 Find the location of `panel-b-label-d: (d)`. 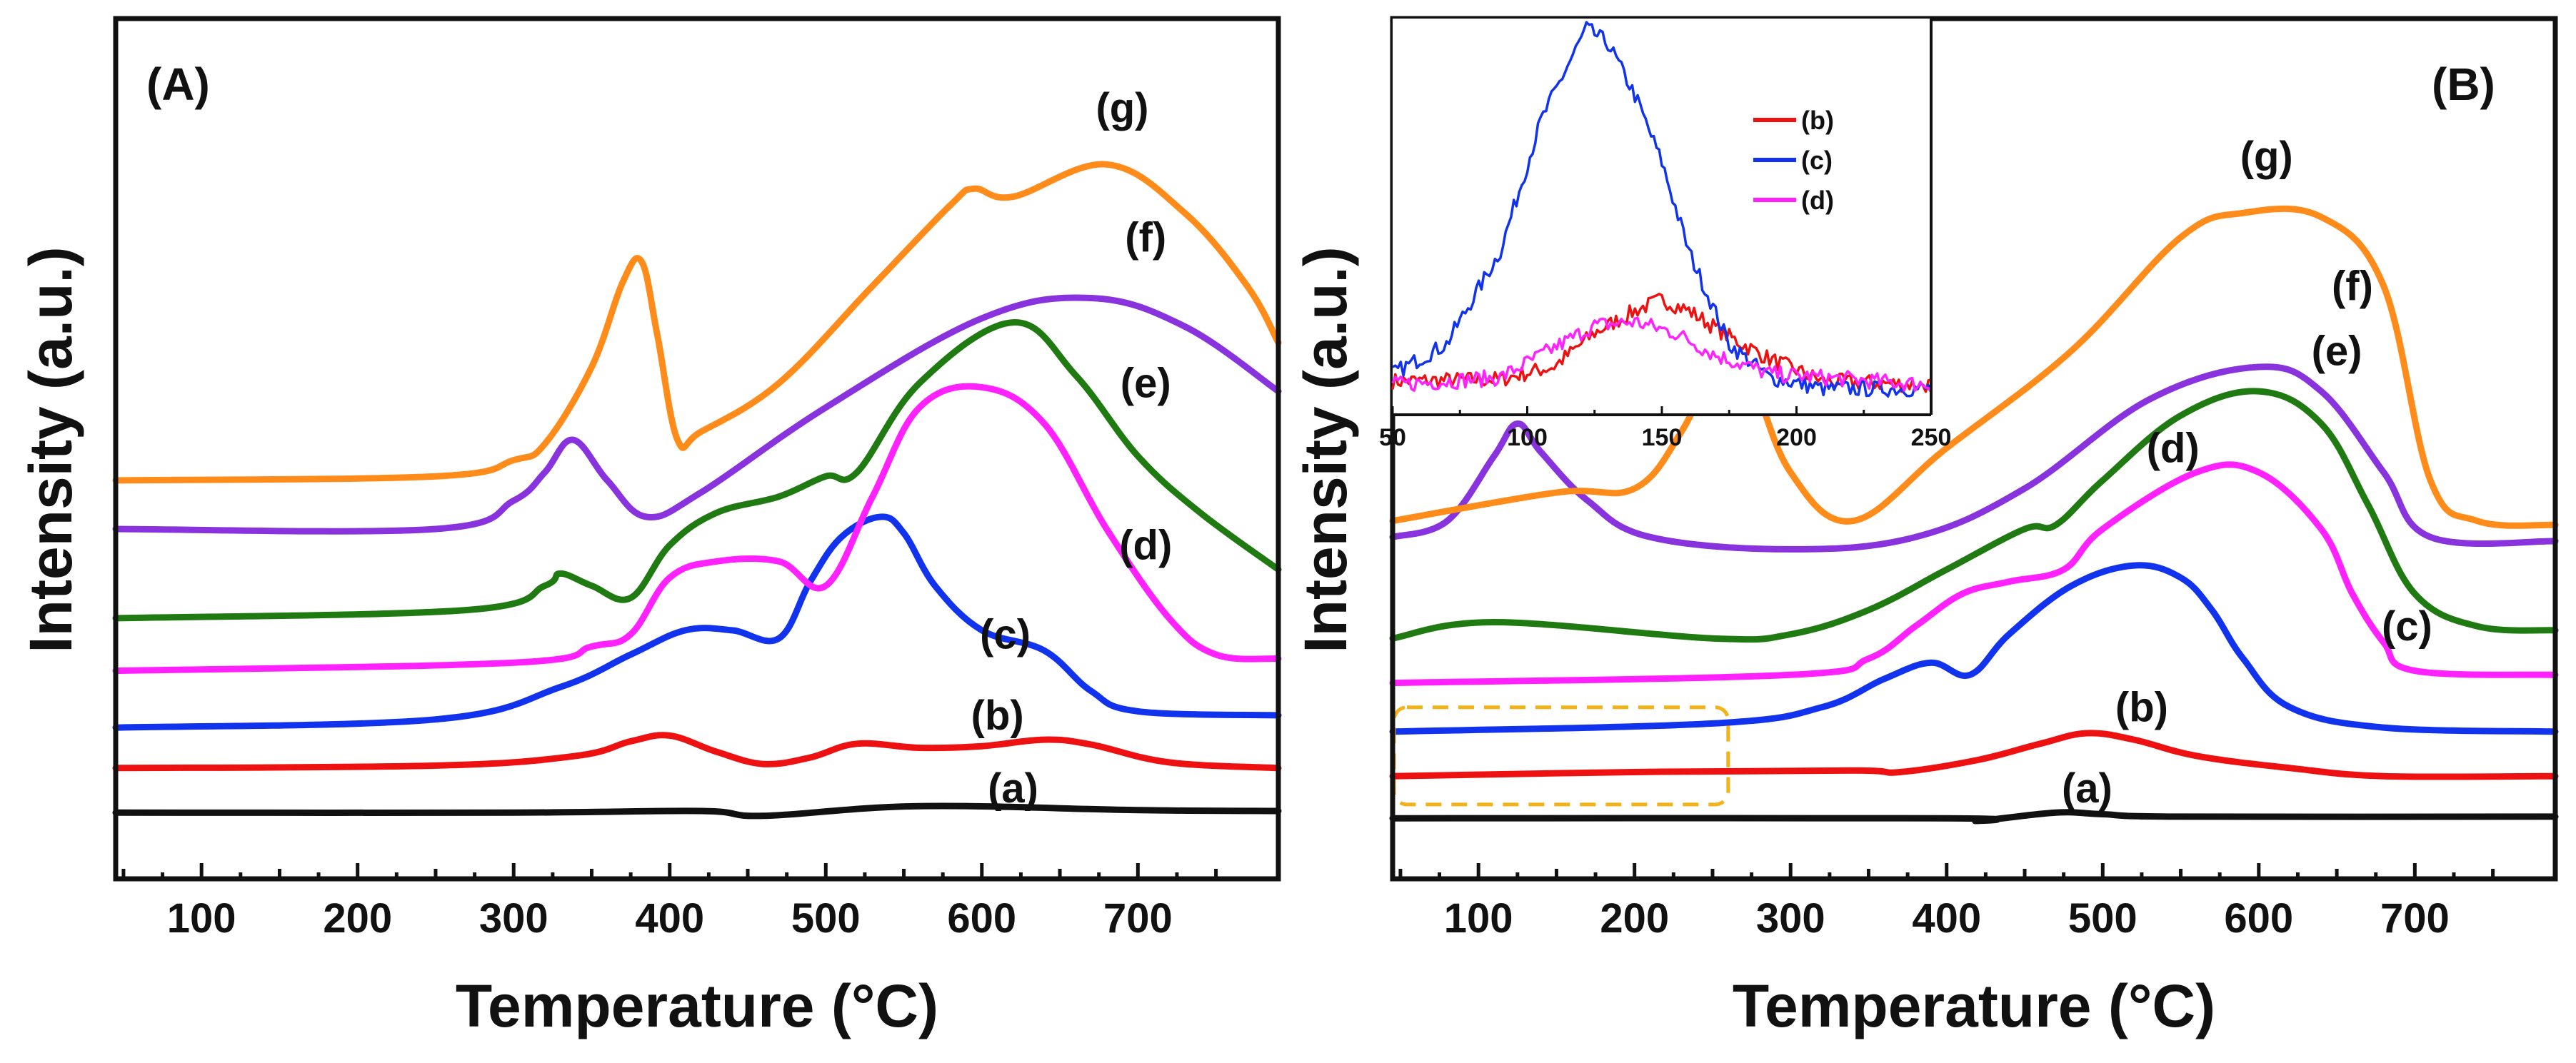

panel-b-label-d: (d) is located at coordinates (2173, 448).